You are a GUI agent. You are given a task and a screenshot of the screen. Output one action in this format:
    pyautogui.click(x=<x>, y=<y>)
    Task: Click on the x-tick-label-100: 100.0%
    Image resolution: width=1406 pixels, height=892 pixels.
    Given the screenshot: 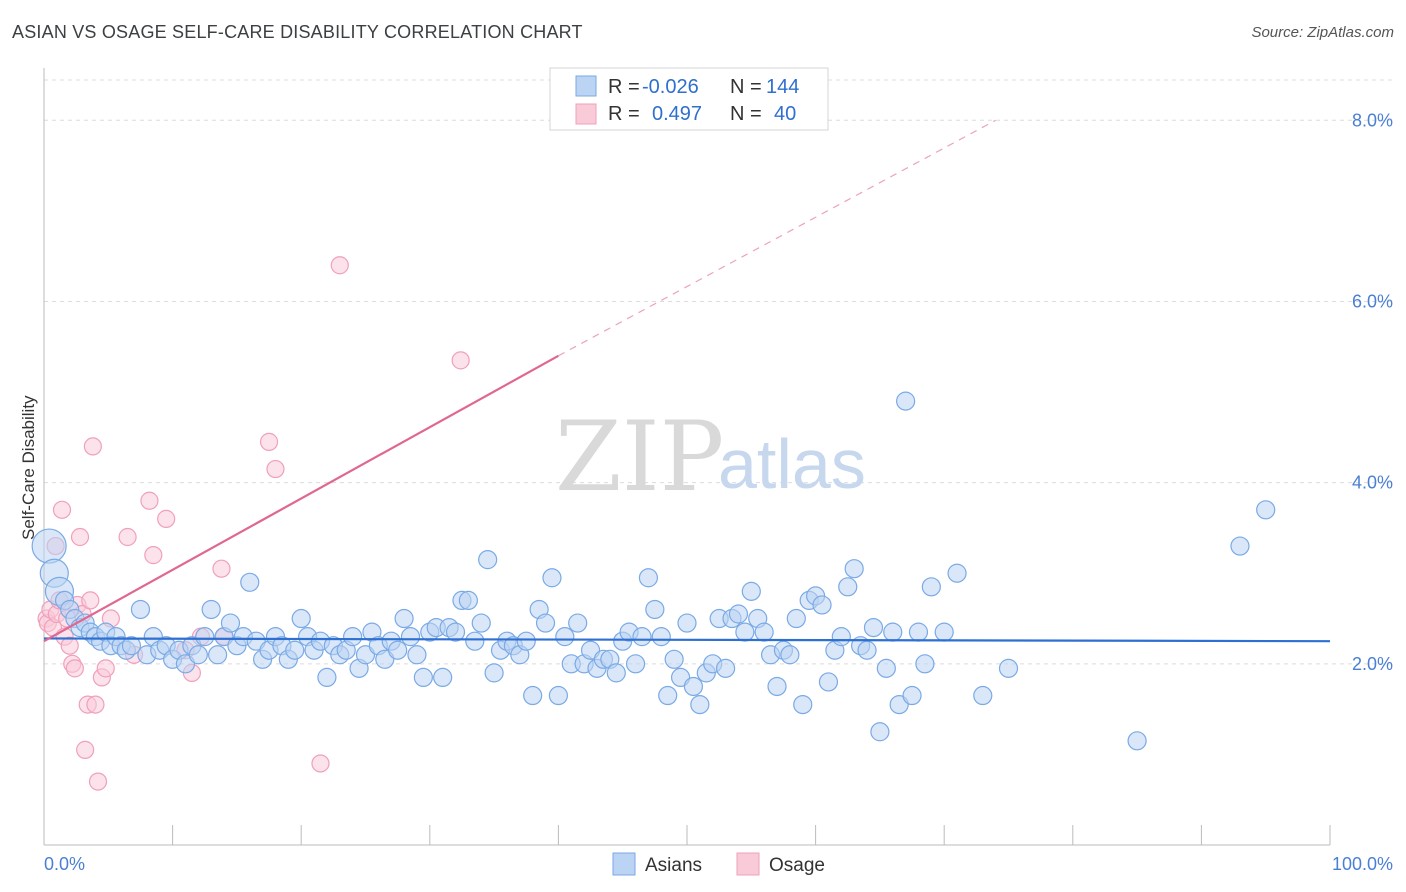 What is the action you would take?
    pyautogui.click(x=1362, y=864)
    